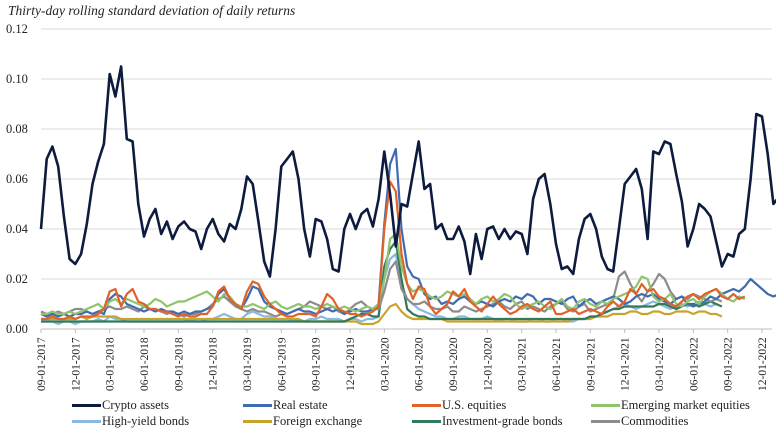 The image size is (776, 435). Describe the element at coordinates (282, 364) in the screenshot. I see `x-tick-label: 06-01-2019` at that location.